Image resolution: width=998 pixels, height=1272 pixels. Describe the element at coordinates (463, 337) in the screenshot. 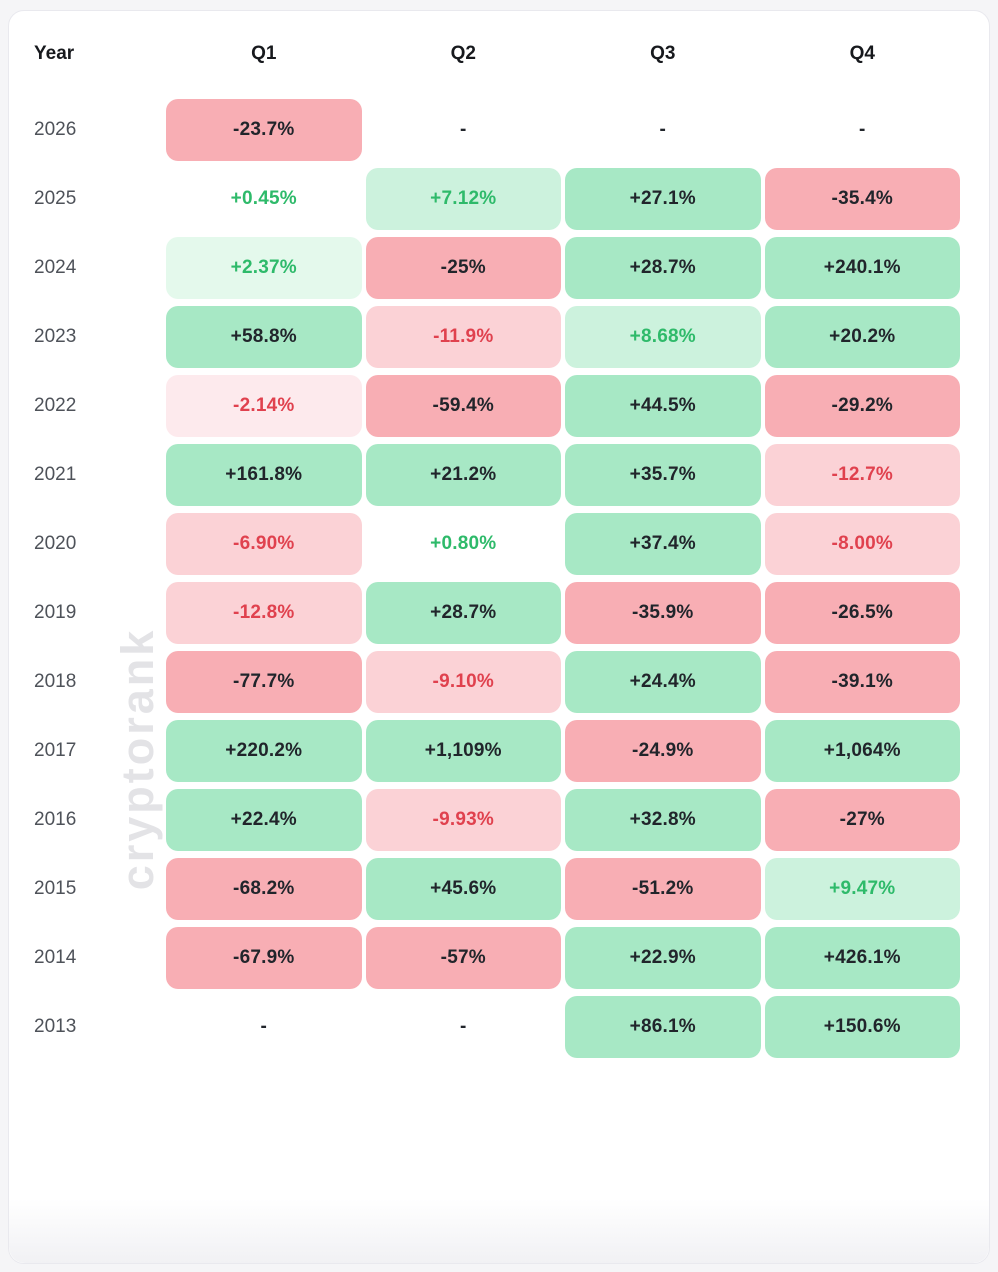

I see `return-cell-2023-q2: -11.9%` at that location.